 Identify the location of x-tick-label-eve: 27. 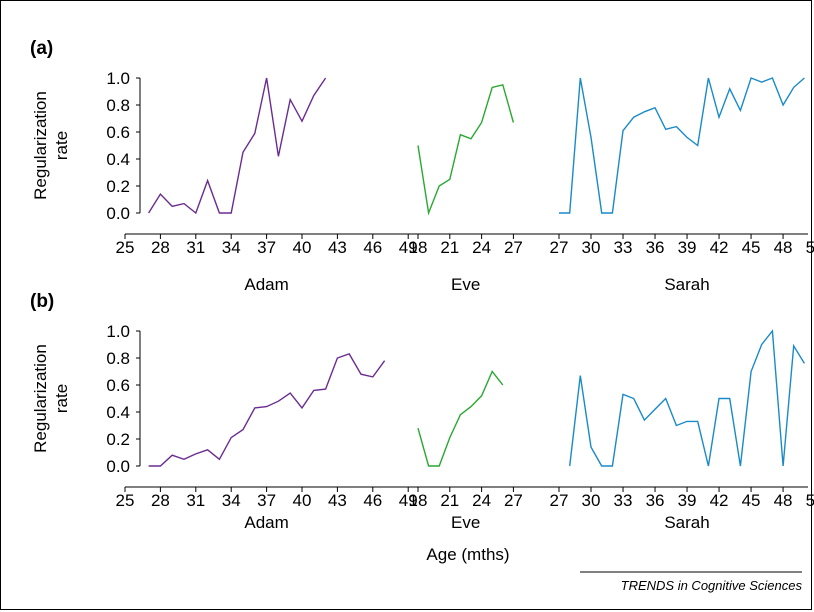
(513, 247).